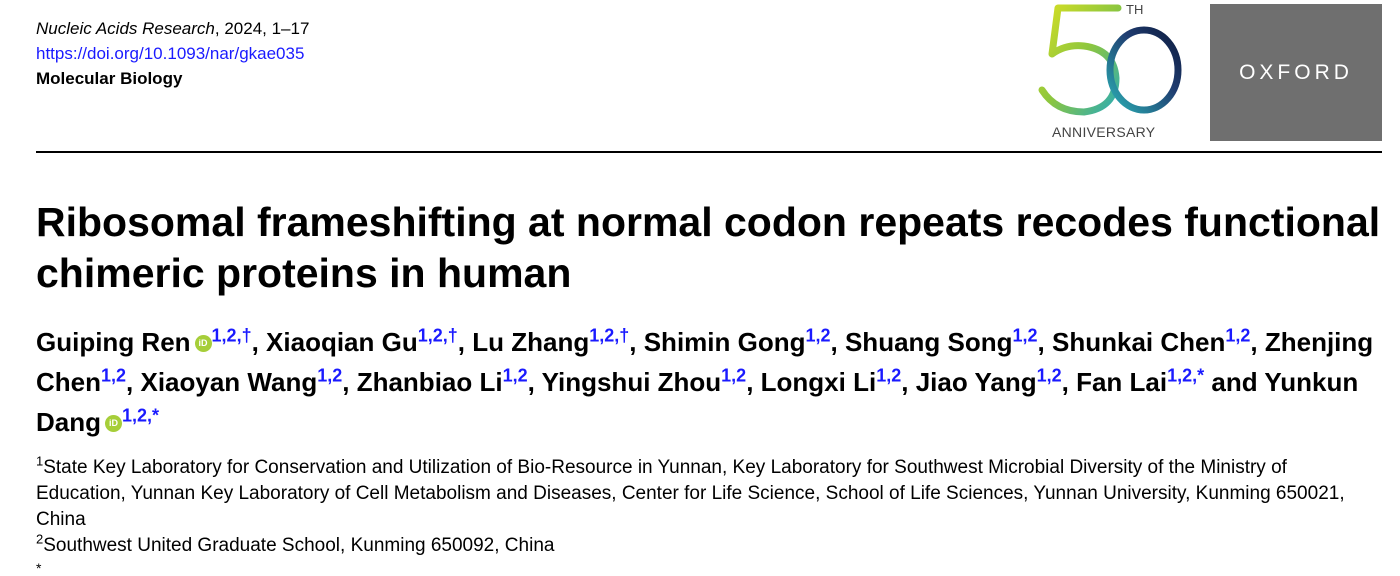  I want to click on author-name: Jiao Yang, so click(976, 382).